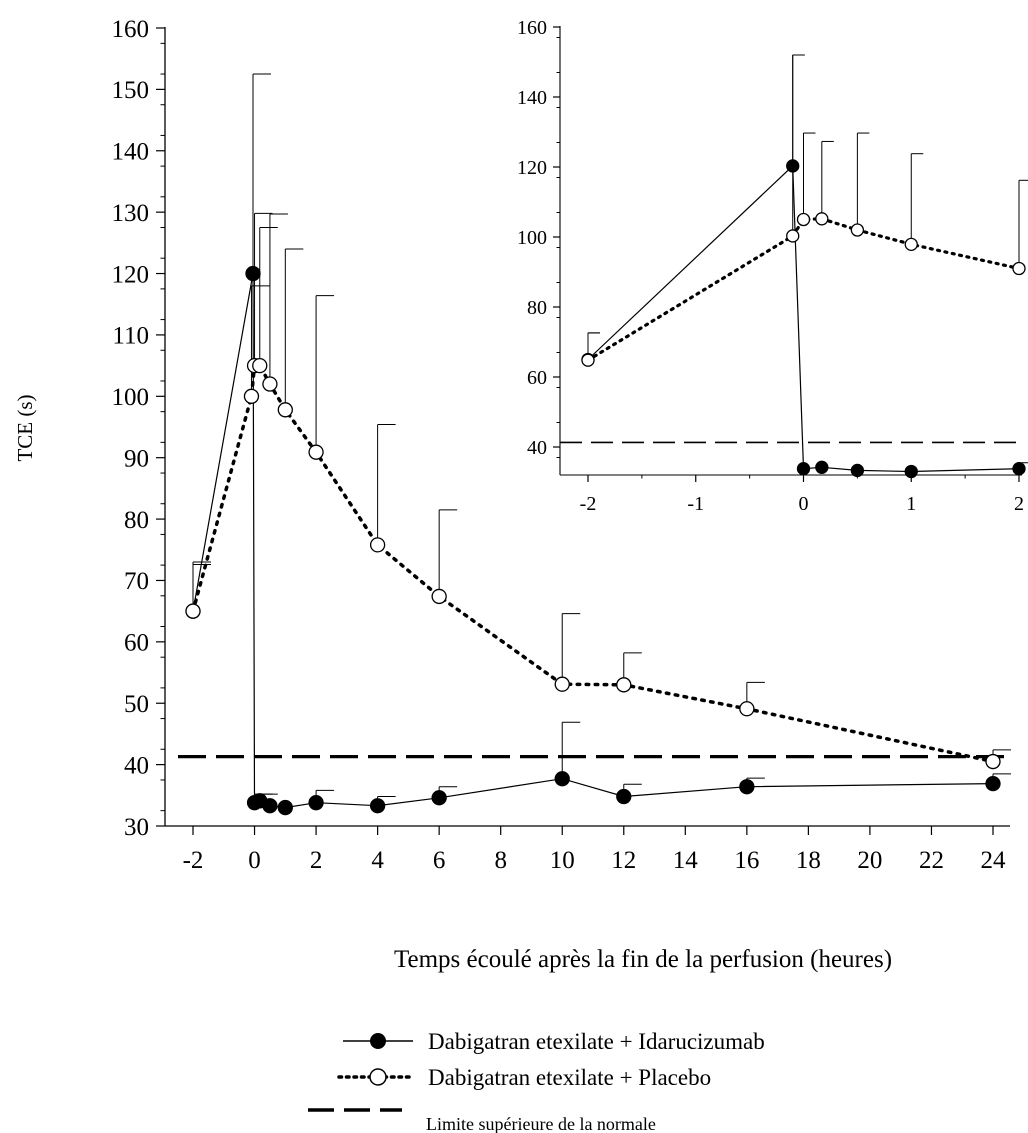 The width and height of the screenshot is (1028, 1133). I want to click on main-point-idarucizumab-4: 4, 33.3, so click(377, 806).